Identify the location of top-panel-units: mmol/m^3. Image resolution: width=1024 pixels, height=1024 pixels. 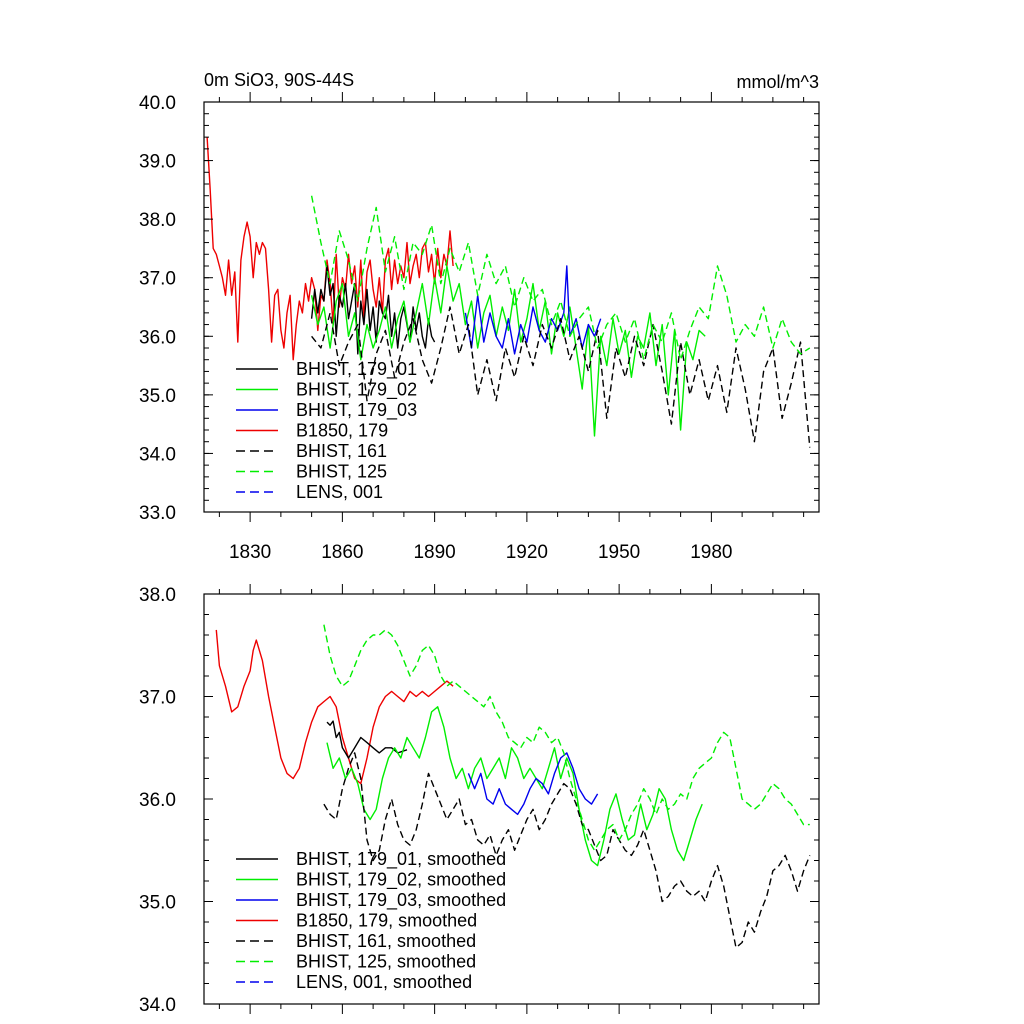
(778, 82).